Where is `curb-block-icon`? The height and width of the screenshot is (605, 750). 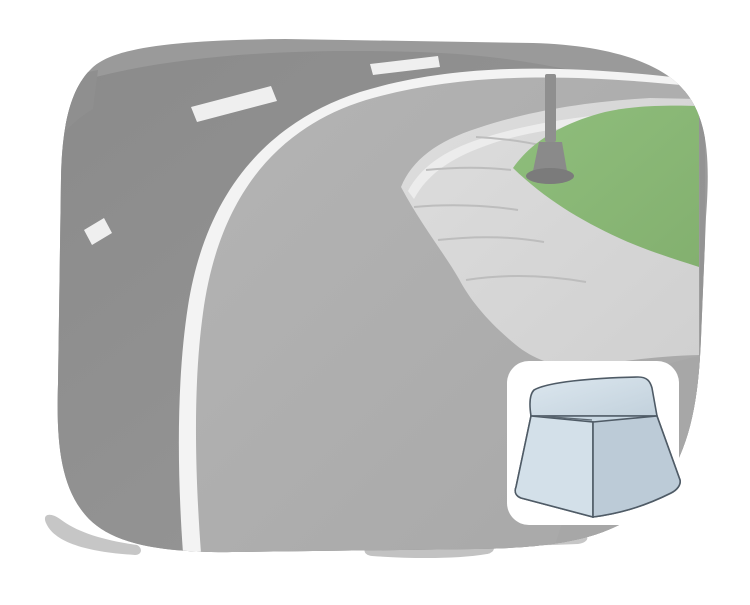 curb-block-icon is located at coordinates (597, 447).